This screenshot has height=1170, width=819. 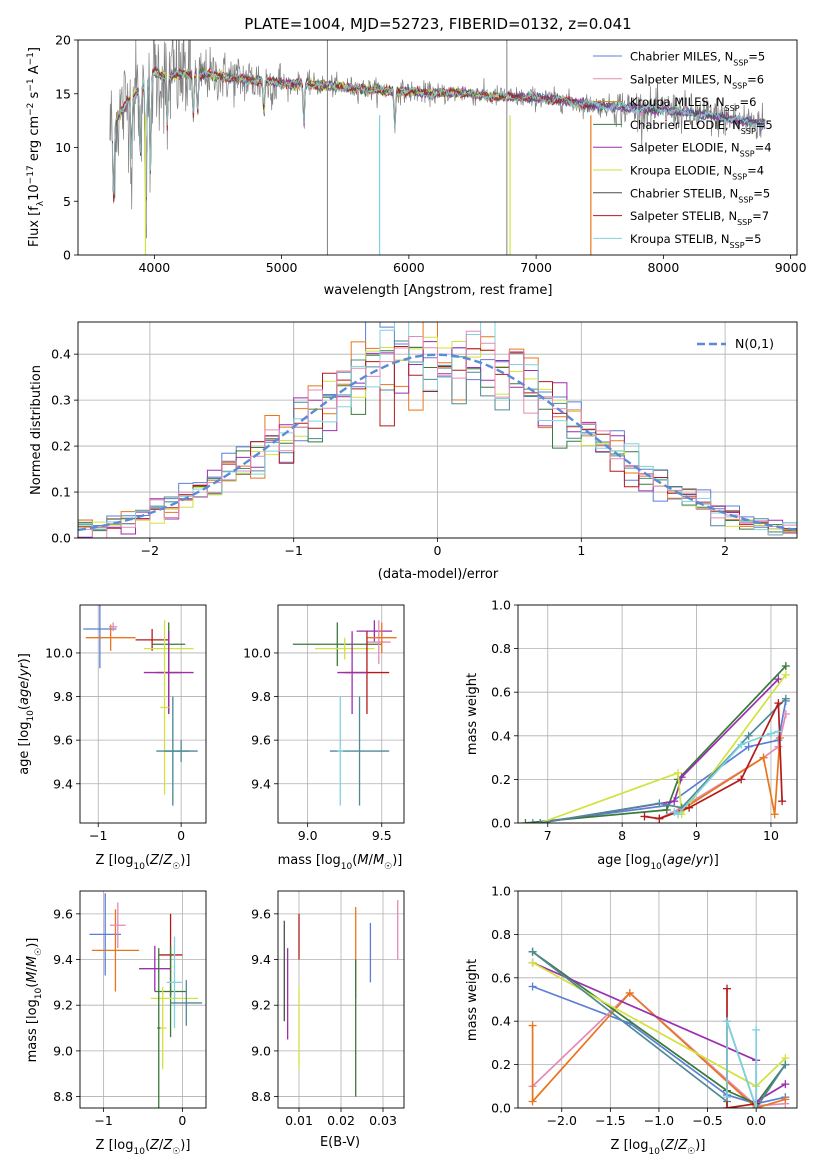 I want to click on massZ-xlabel-part: (, so click(x=147, y=1145).